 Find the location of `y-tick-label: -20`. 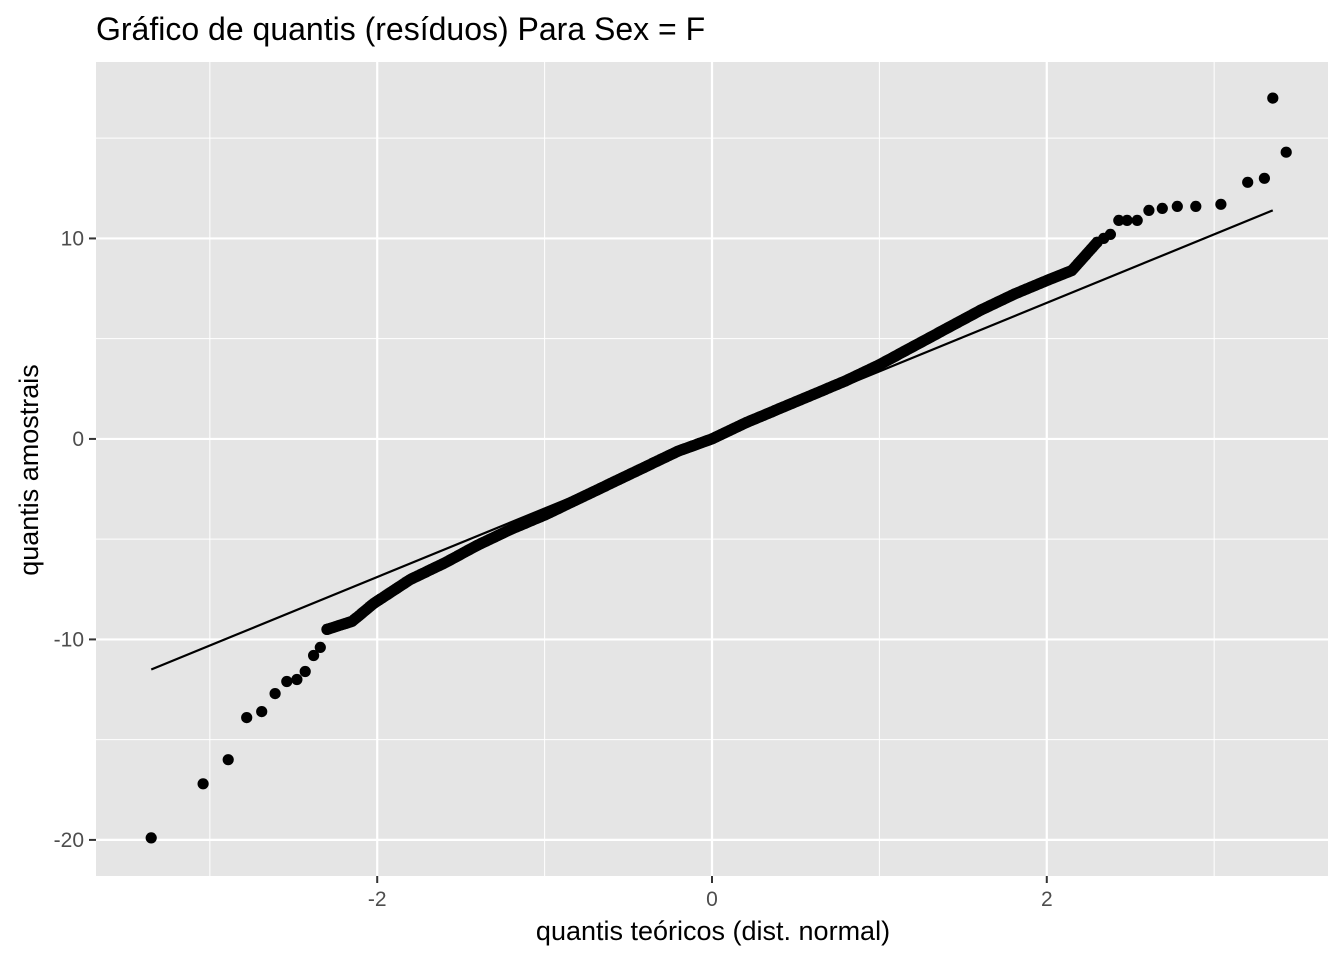

y-tick-label: -20 is located at coordinates (69, 840).